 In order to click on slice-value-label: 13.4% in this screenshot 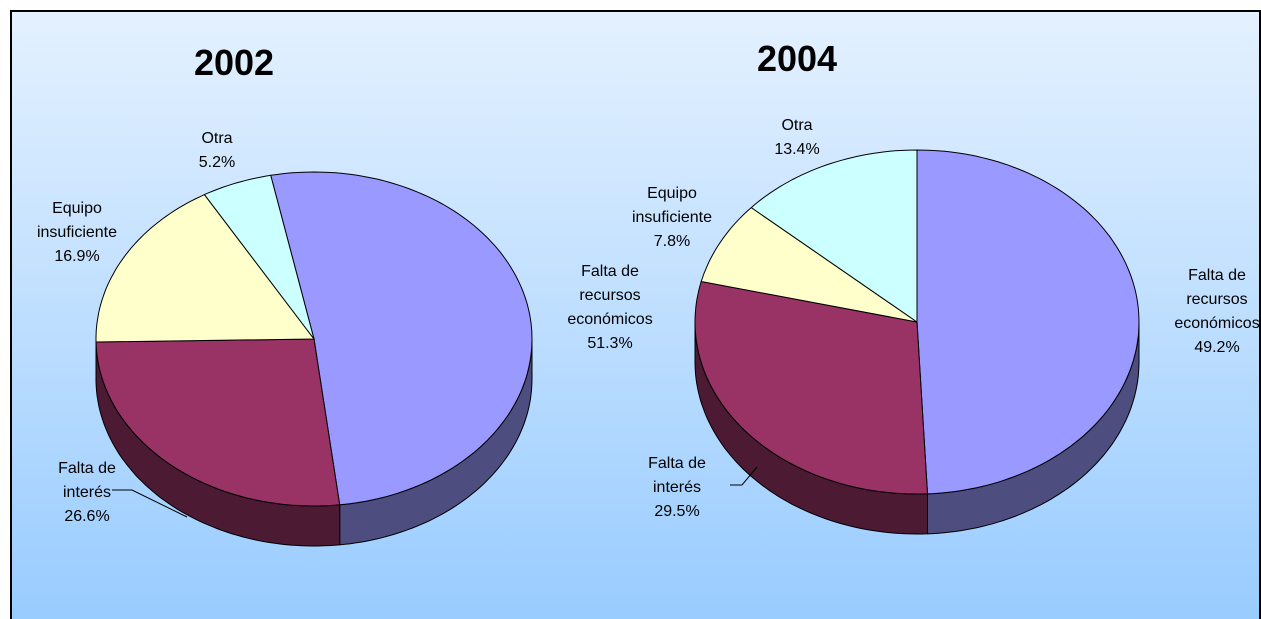, I will do `click(797, 149)`.